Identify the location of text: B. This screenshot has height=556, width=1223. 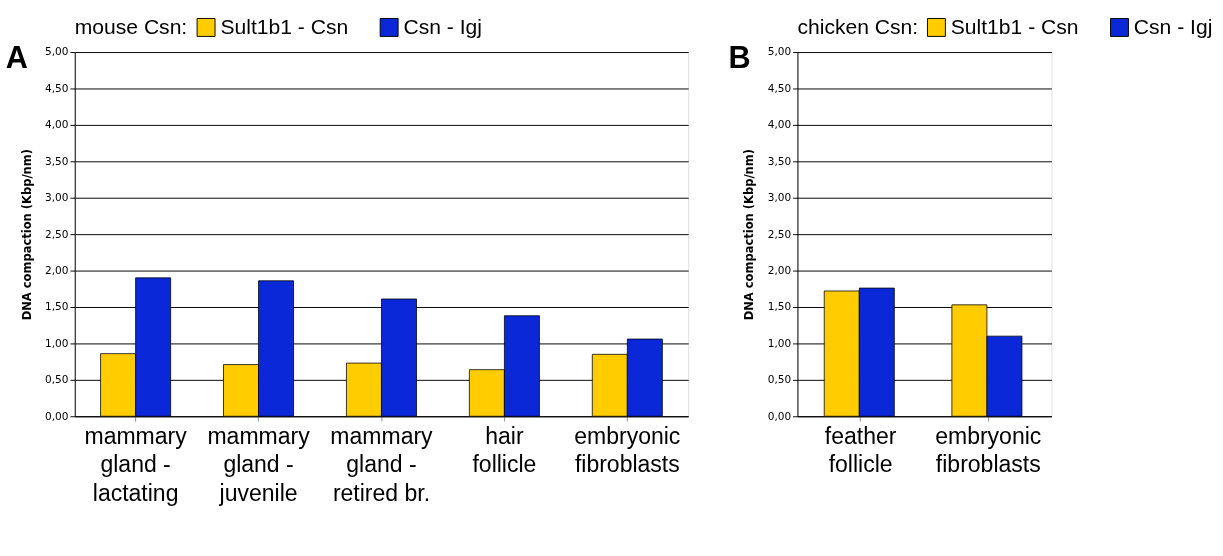
(739, 57).